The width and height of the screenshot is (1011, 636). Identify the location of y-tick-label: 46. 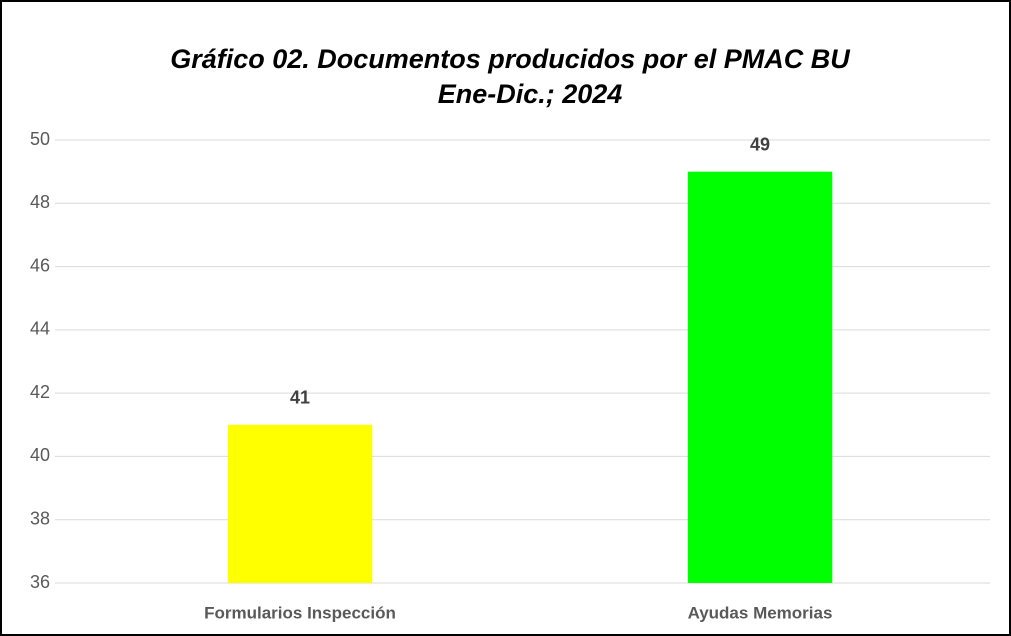
(40, 265).